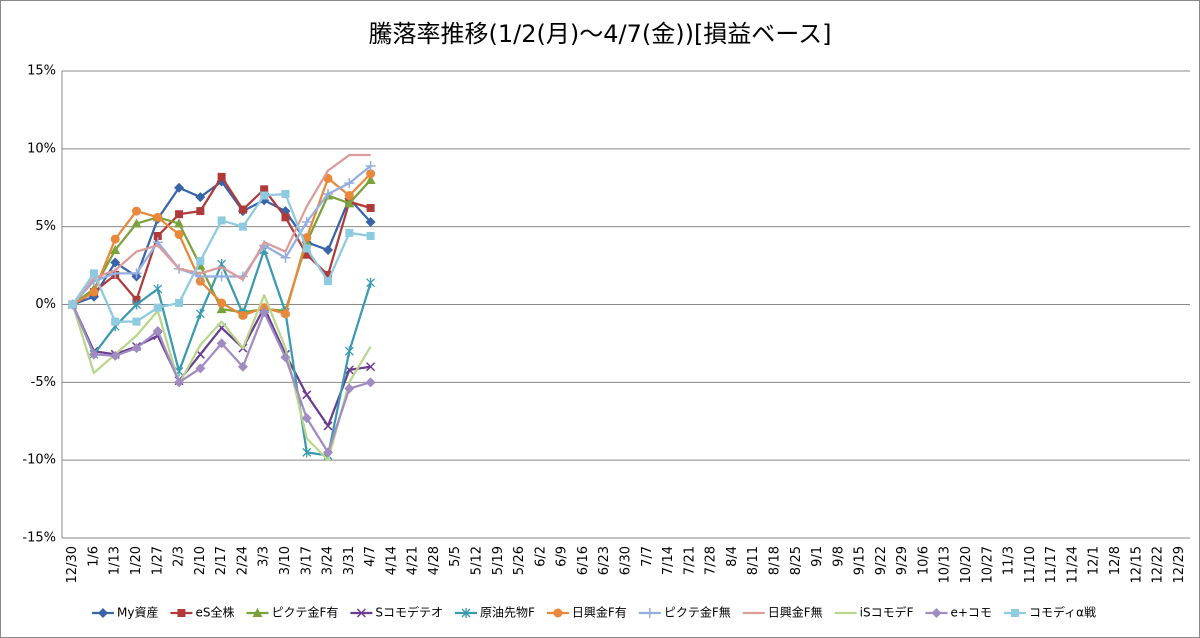 This screenshot has height=638, width=1200. What do you see at coordinates (43, 382) in the screenshot?
I see `y-tick-label: -5%` at bounding box center [43, 382].